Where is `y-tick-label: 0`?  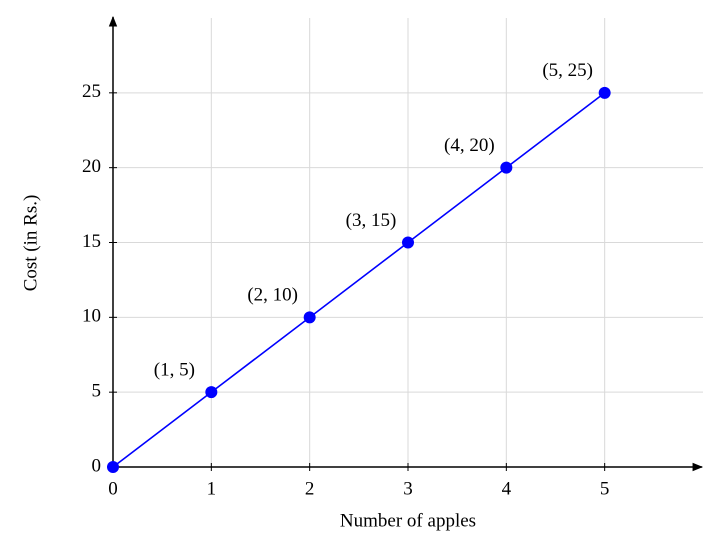
y-tick-label: 0 is located at coordinates (97, 465).